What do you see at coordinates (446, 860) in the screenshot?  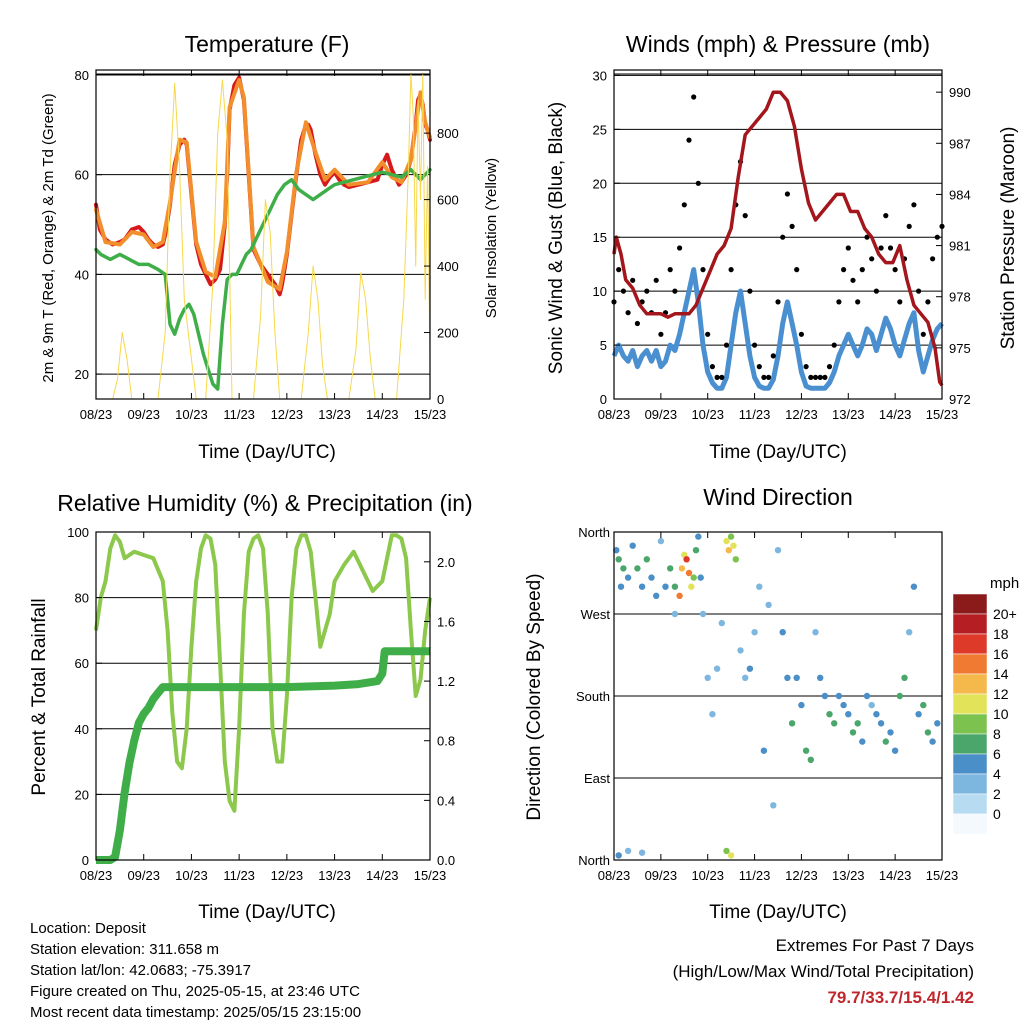 I see `rh-y2tick-label: 0.0` at bounding box center [446, 860].